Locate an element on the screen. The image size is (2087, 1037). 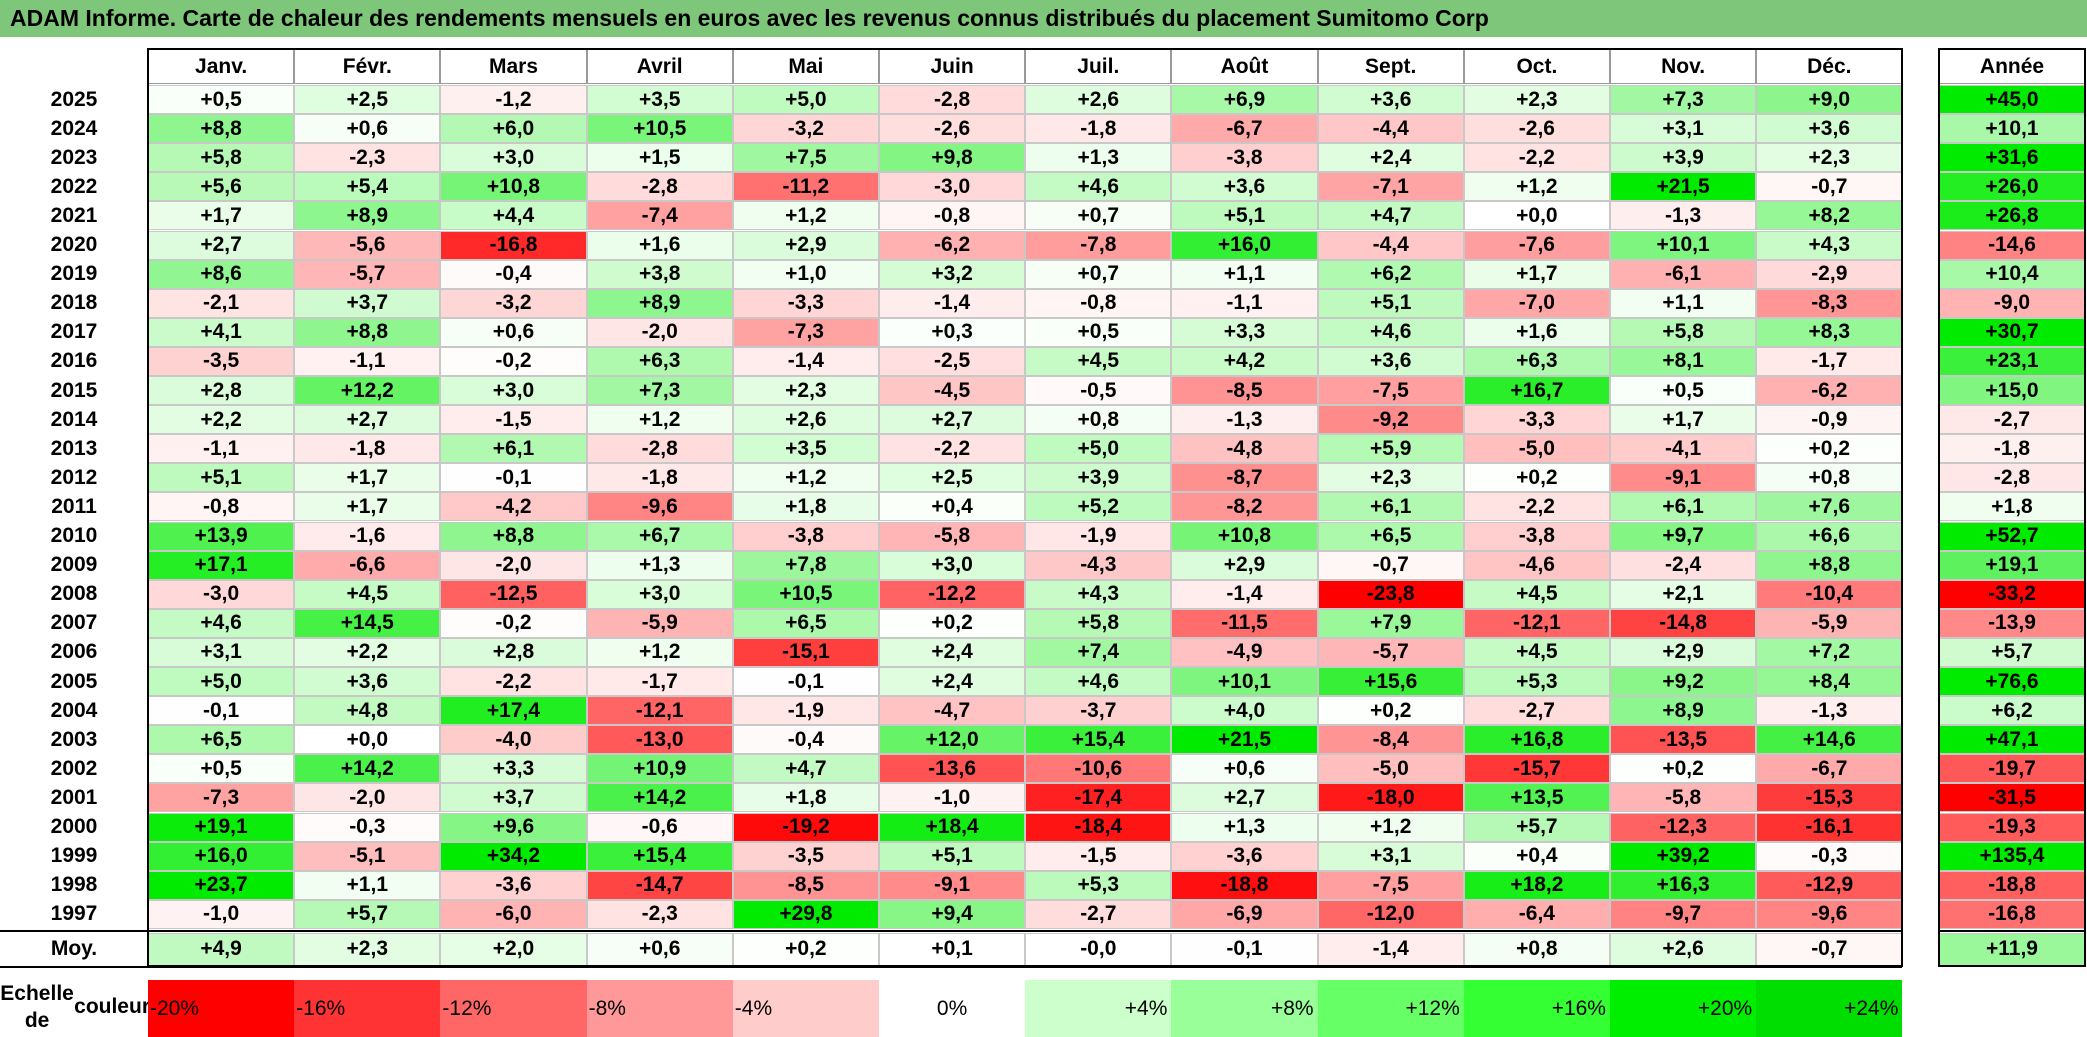
heatmap-cell: +7,4 is located at coordinates (1098, 652).